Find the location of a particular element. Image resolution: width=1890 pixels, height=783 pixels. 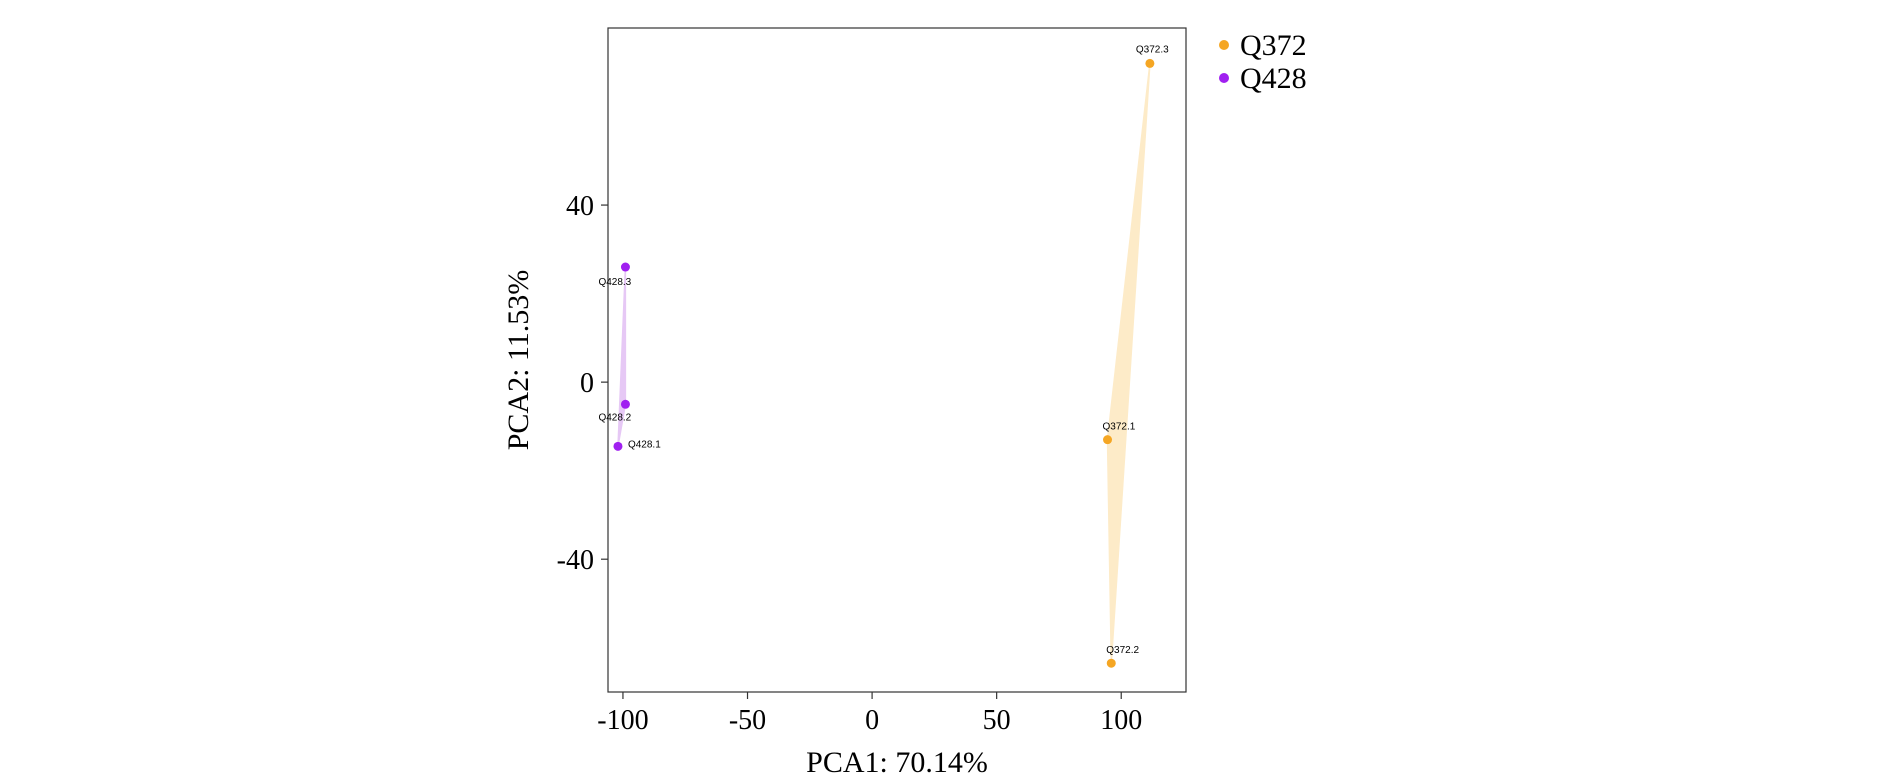

legend-marker-q428 is located at coordinates (1224, 78).